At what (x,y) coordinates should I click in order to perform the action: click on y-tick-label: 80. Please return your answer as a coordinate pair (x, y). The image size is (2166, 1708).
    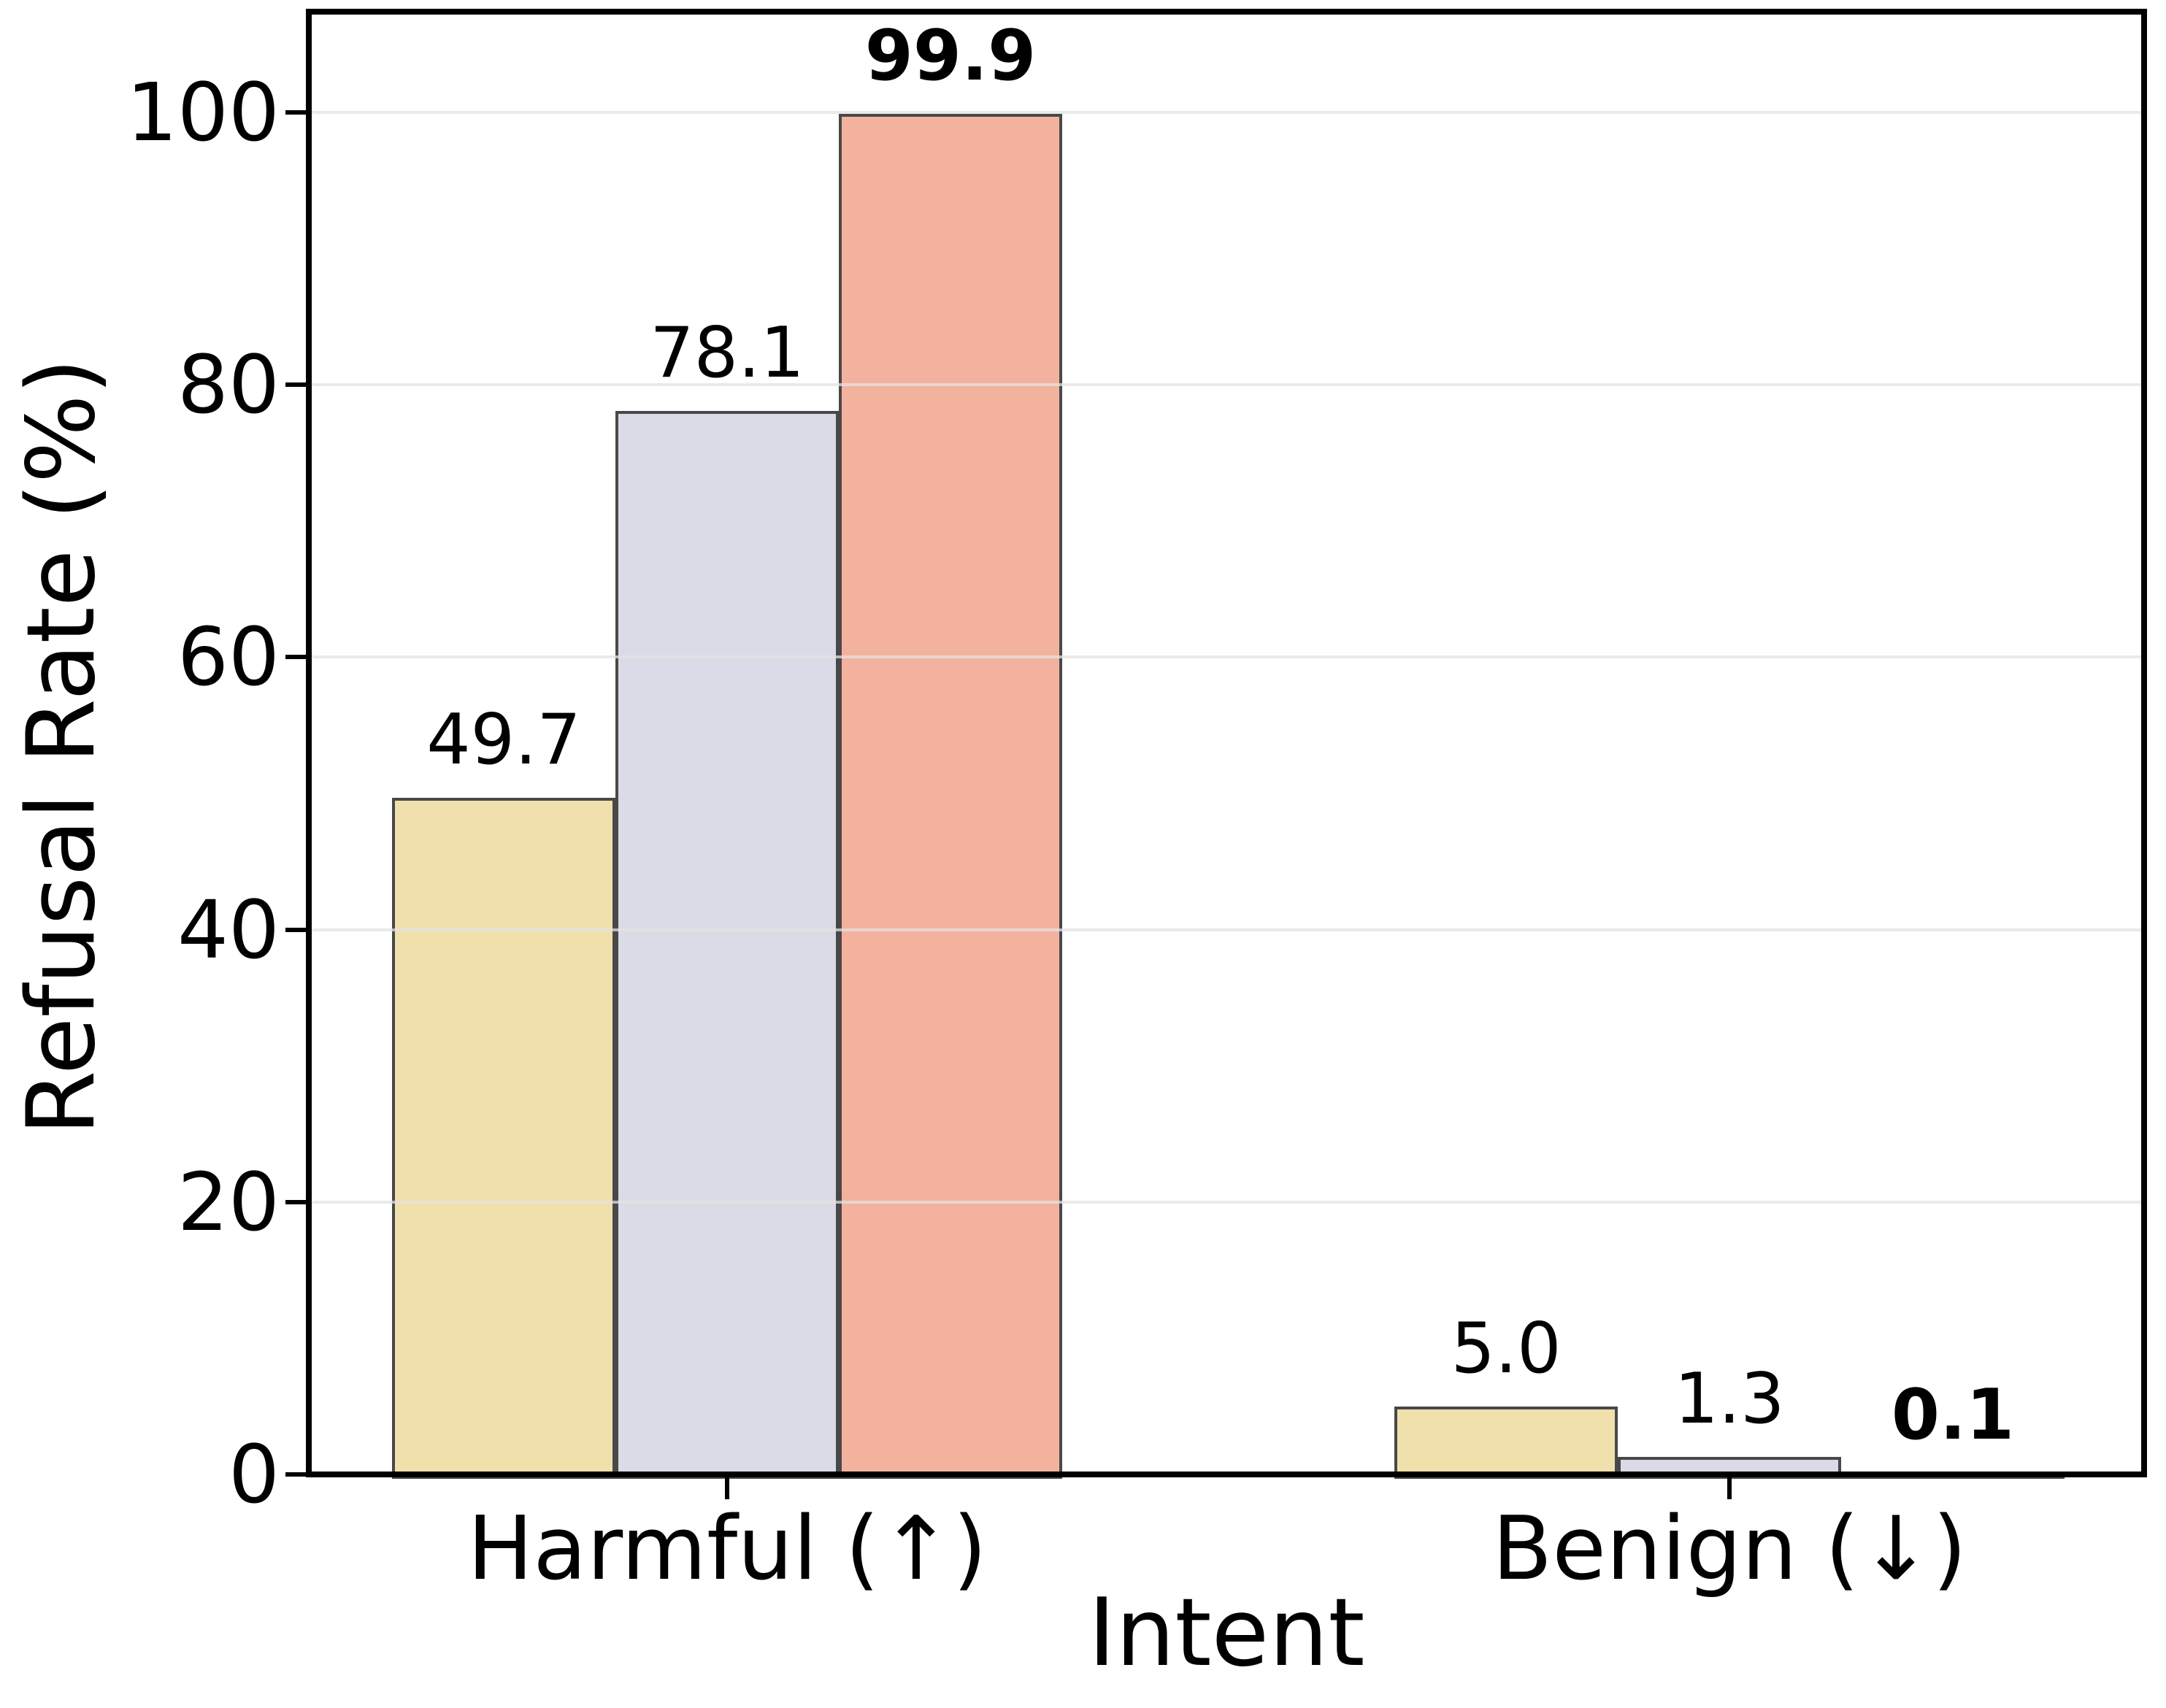
    Looking at the image, I should click on (228, 385).